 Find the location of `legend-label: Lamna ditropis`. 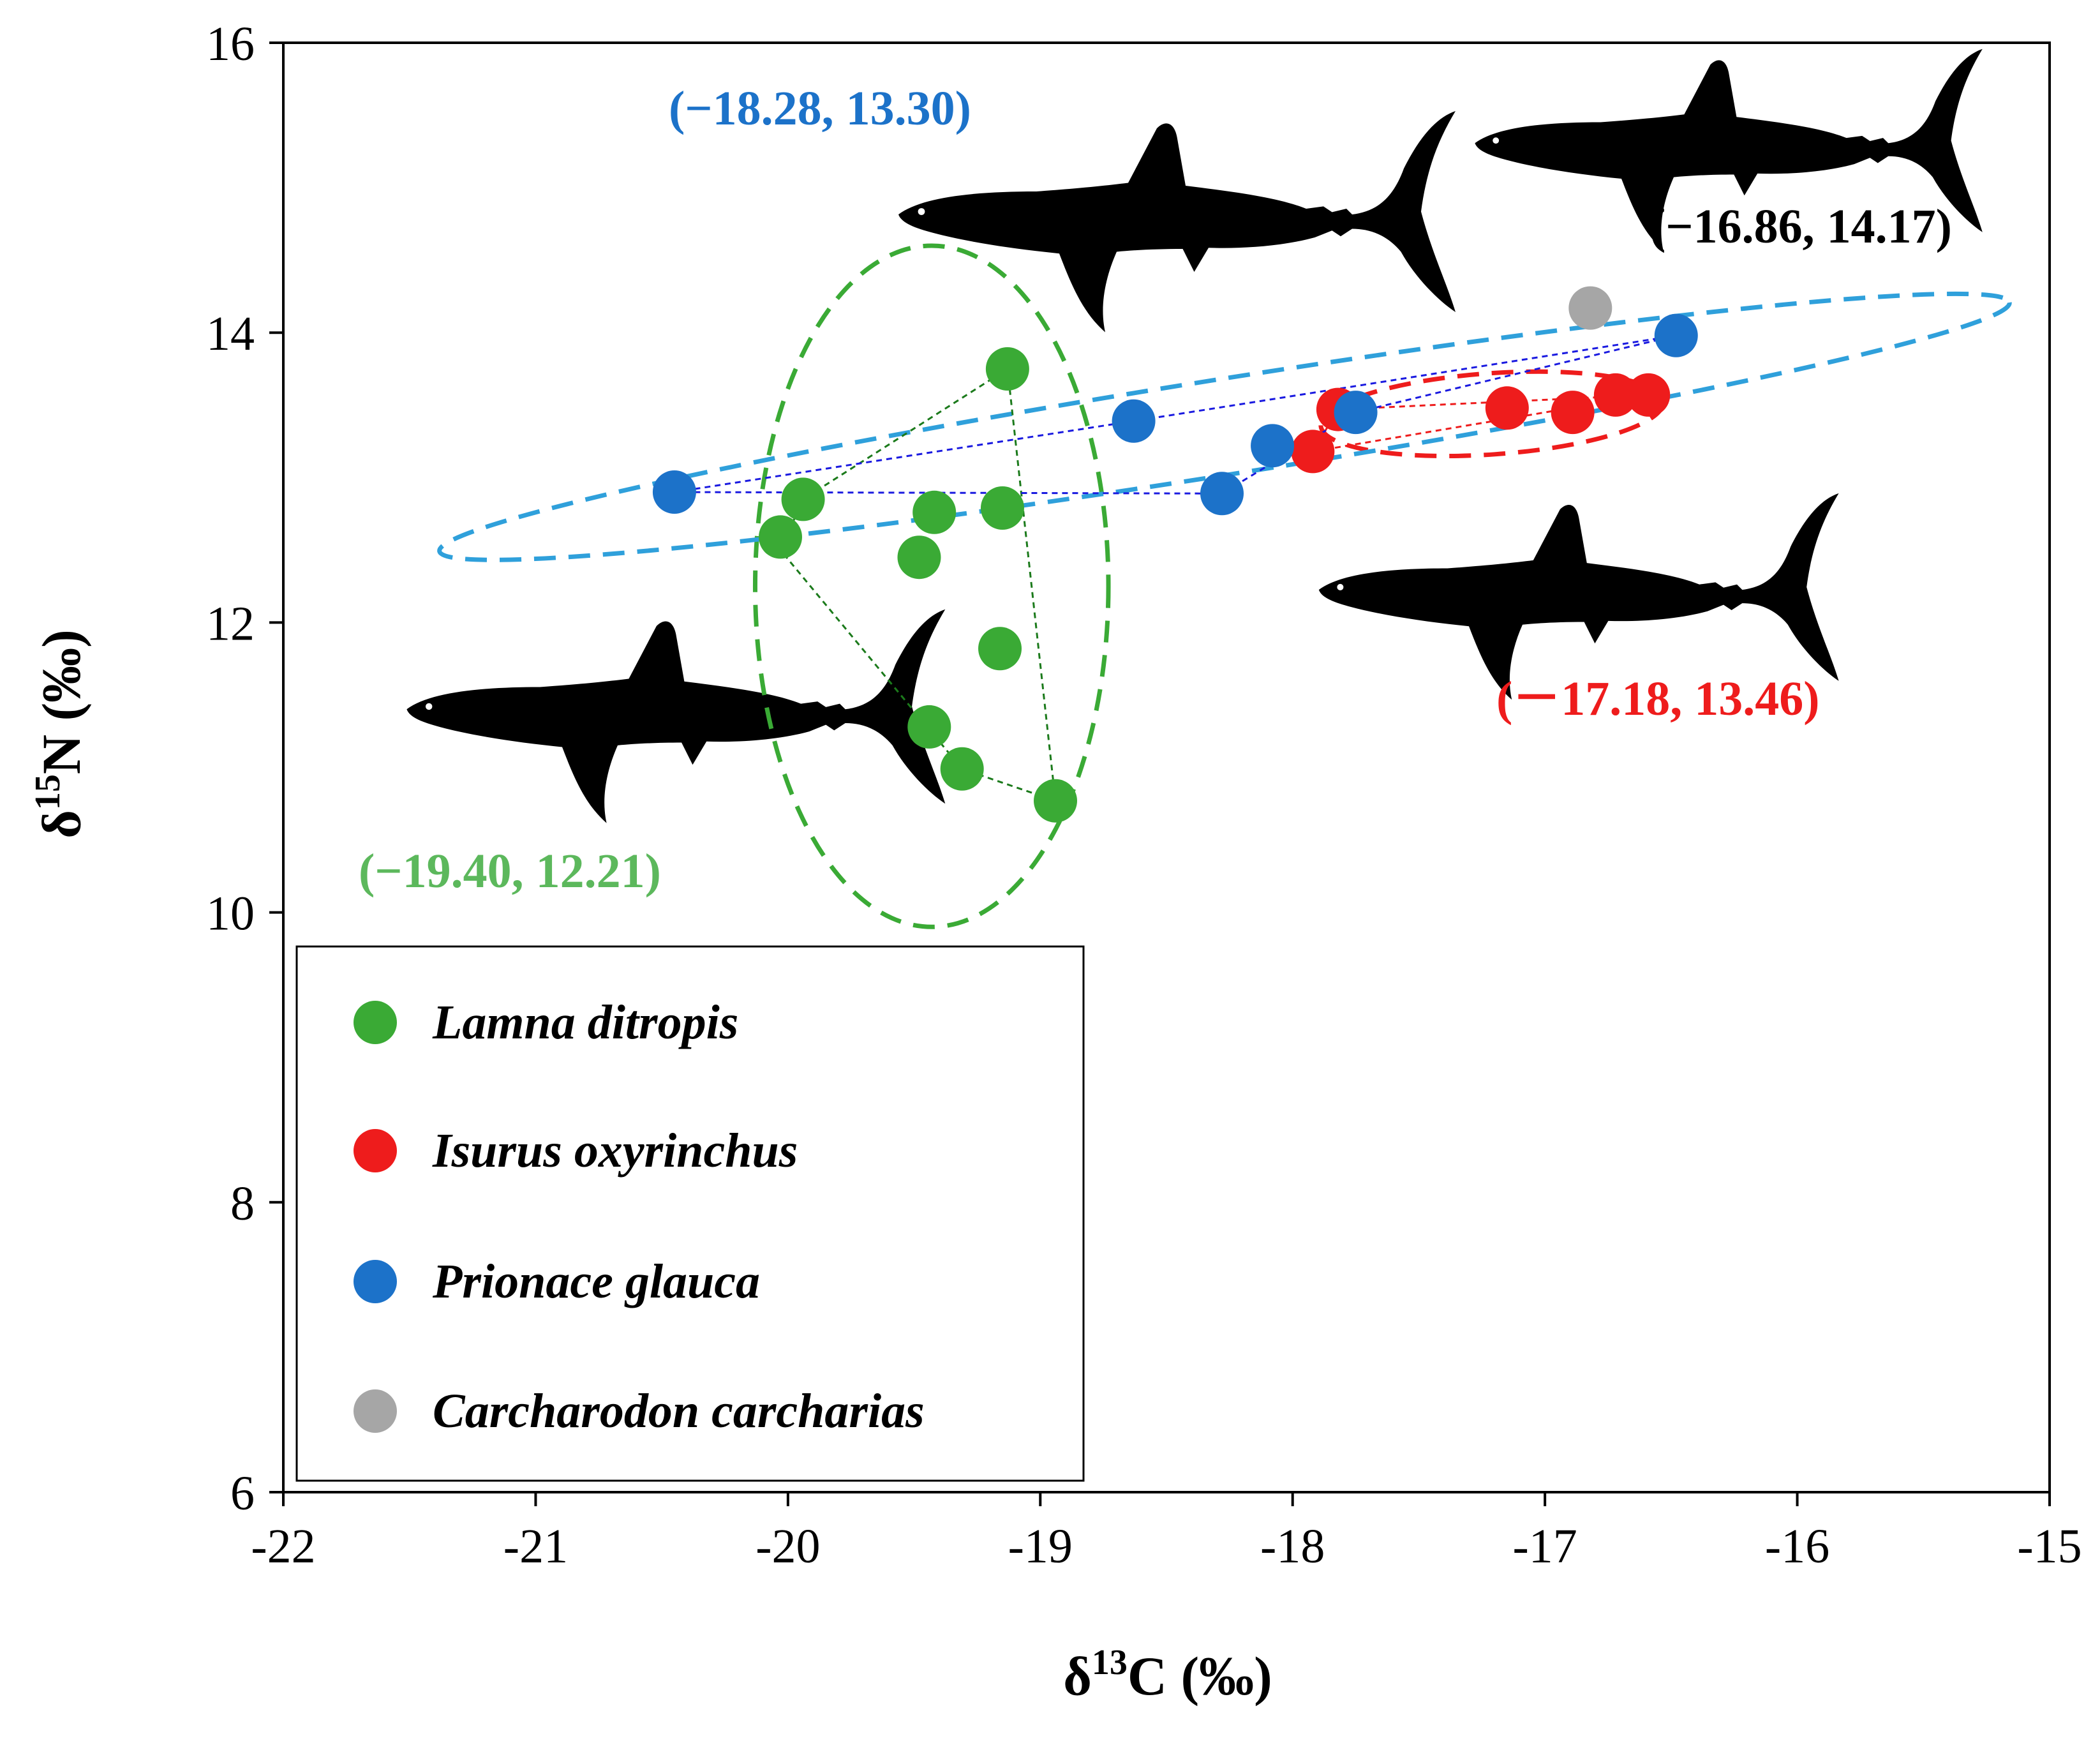

legend-label: Lamna ditropis is located at coordinates (585, 1022).